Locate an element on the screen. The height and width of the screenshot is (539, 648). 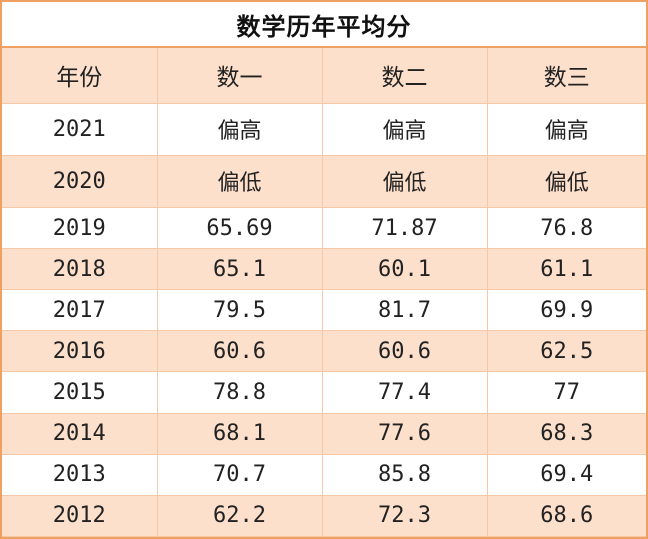
year-cell: 2015 is located at coordinates (80, 392).